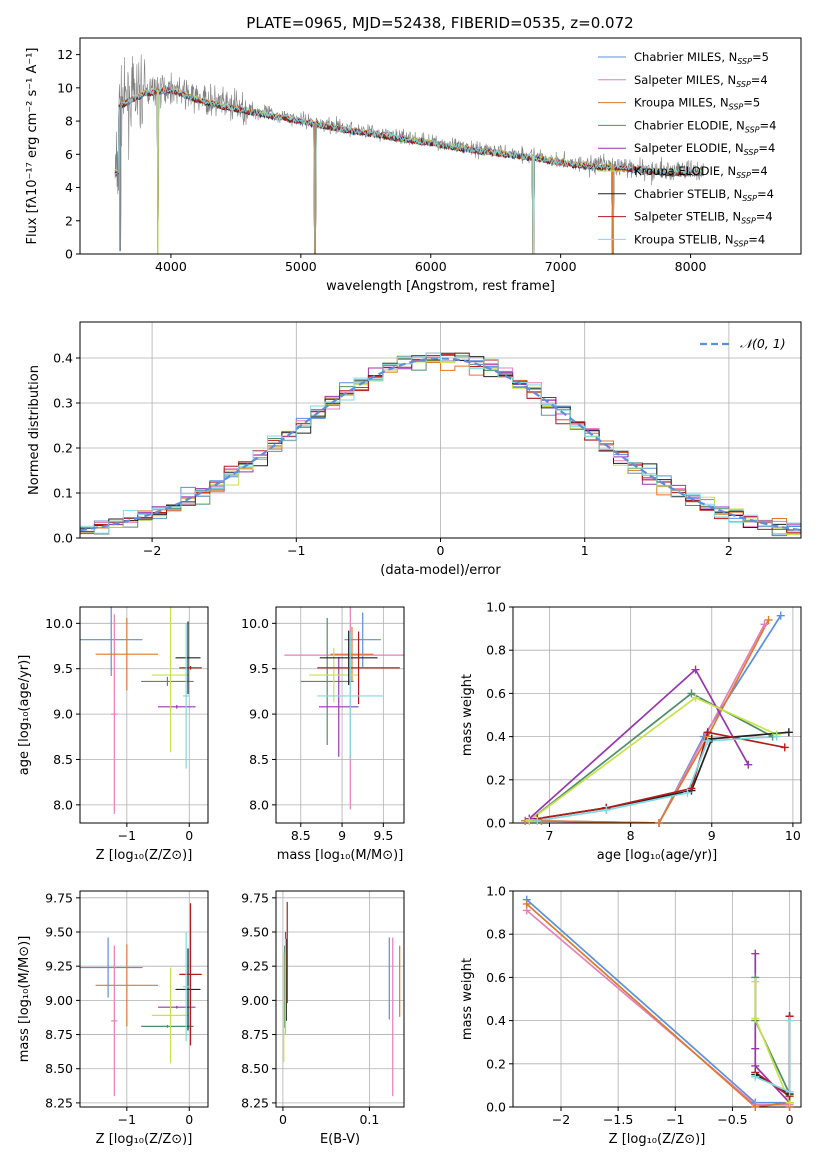  Describe the element at coordinates (59, 966) in the screenshot. I see `y-tick-label: 9.25` at that location.